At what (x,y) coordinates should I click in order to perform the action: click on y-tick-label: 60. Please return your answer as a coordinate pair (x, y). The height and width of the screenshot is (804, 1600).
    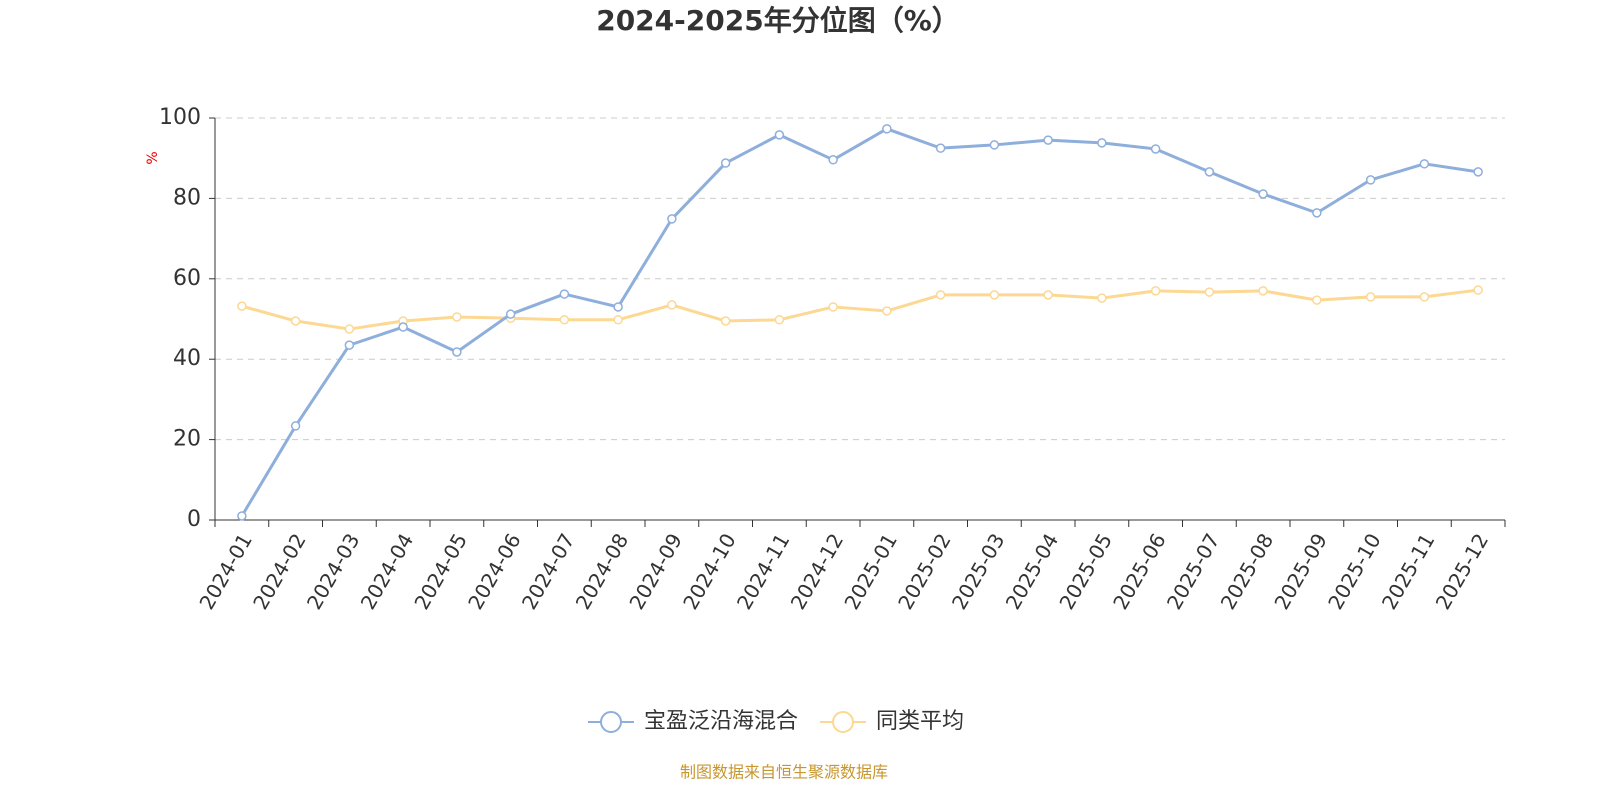
    Looking at the image, I should click on (187, 278).